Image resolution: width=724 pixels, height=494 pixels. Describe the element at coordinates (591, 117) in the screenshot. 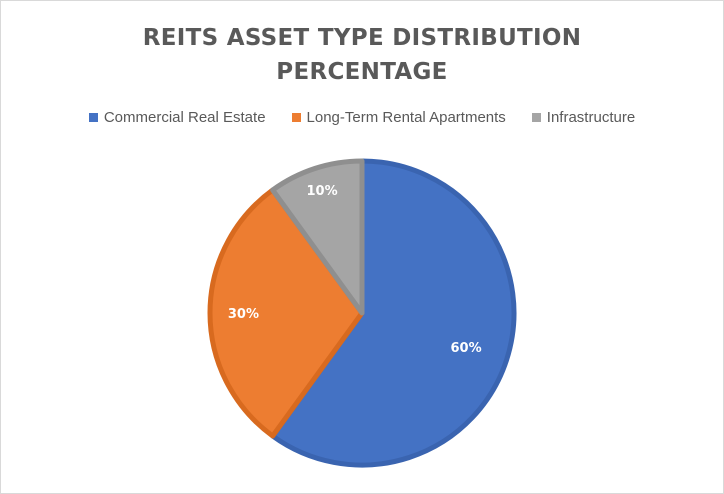

I see `legend-label: Infrastructure` at that location.